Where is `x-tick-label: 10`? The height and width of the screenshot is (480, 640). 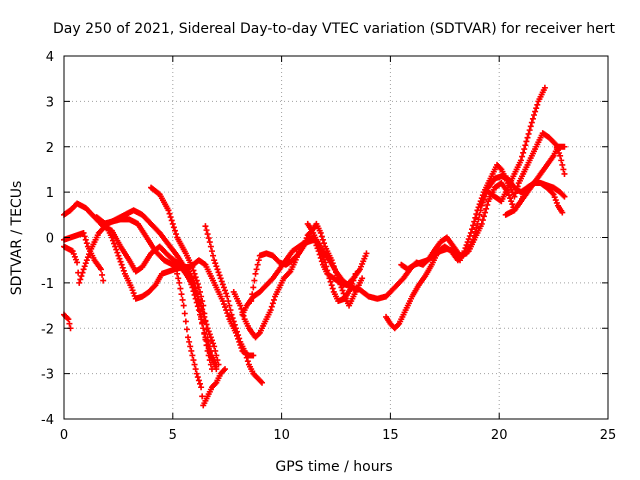
x-tick-label: 10 is located at coordinates (281, 435).